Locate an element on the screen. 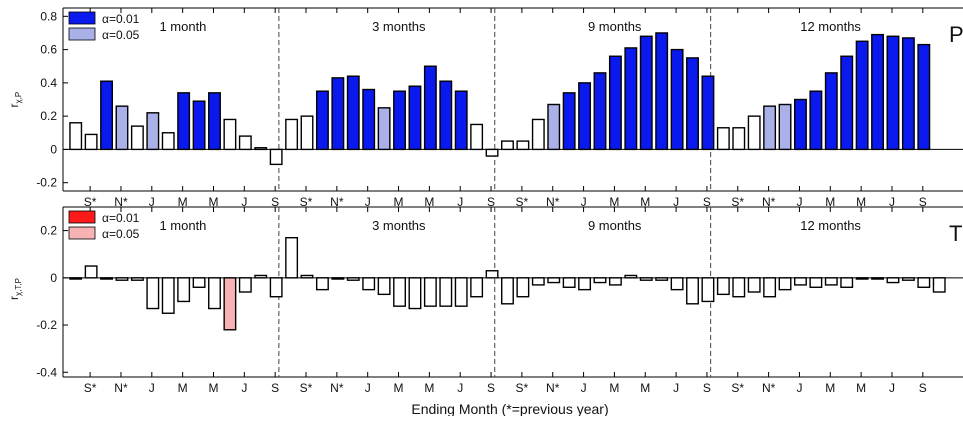 This screenshot has width=963, height=421. y-tick-label: 0.4 is located at coordinates (48, 83).